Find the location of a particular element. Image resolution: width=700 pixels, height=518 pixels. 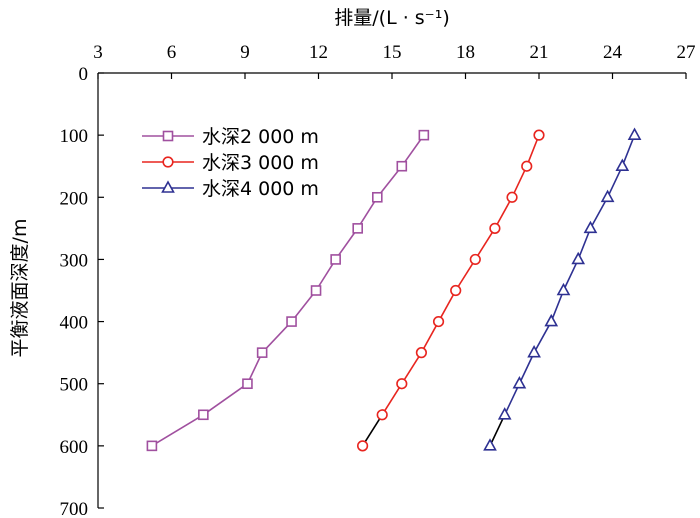

y-tick-label: 600 is located at coordinates (74, 447).